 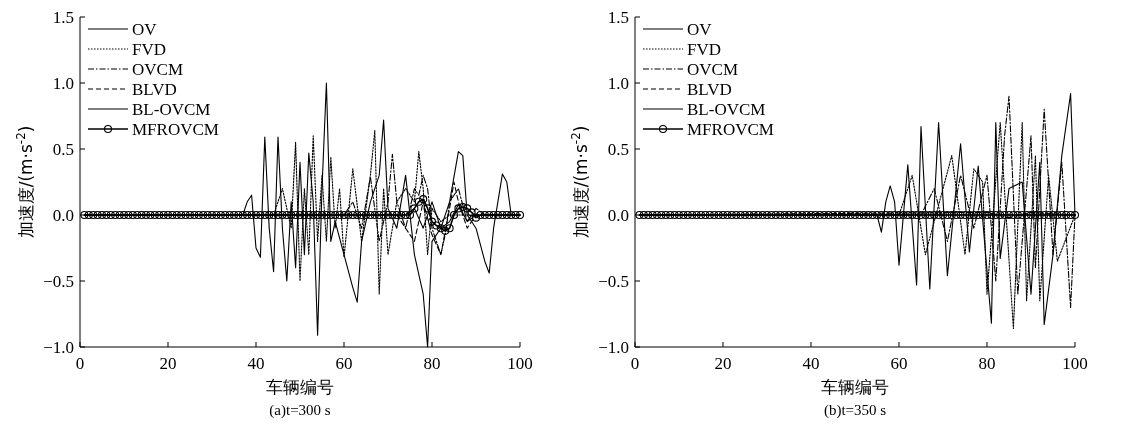 What do you see at coordinates (855, 410) in the screenshot?
I see `text: (b)t=350 s` at bounding box center [855, 410].